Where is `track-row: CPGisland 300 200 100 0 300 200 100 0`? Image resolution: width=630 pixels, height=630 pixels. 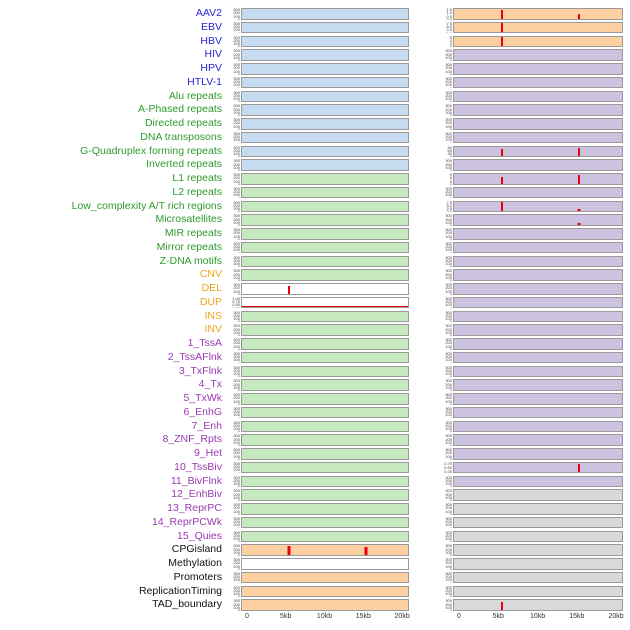 track-row: CPGisland 300 200 100 0 300 200 100 0 is located at coordinates (315, 550).